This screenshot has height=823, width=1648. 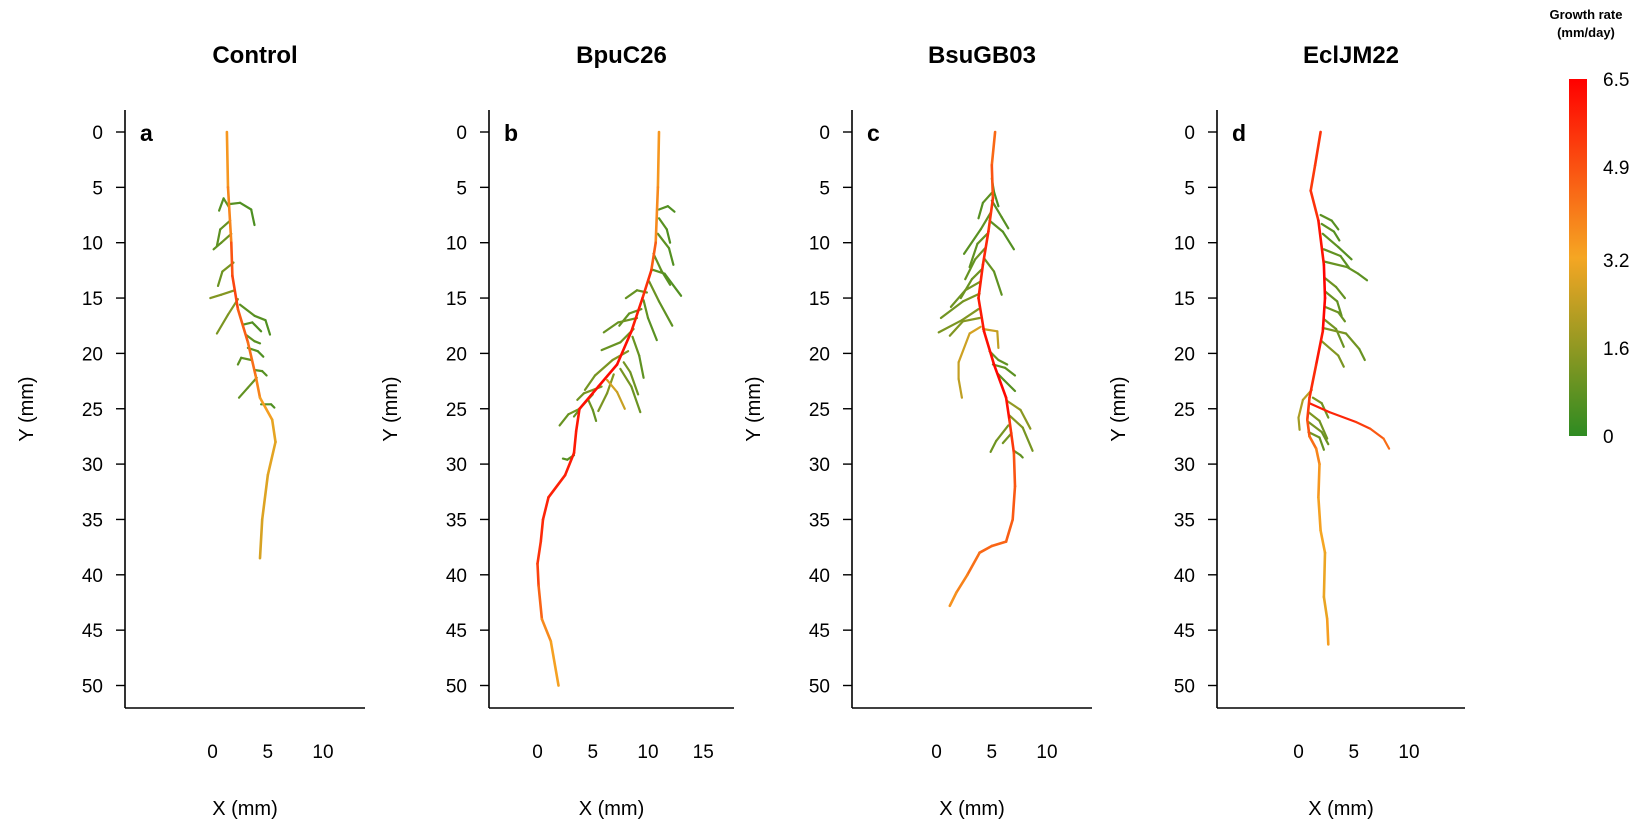 What do you see at coordinates (1239, 133) in the screenshot?
I see `panel-label: d` at bounding box center [1239, 133].